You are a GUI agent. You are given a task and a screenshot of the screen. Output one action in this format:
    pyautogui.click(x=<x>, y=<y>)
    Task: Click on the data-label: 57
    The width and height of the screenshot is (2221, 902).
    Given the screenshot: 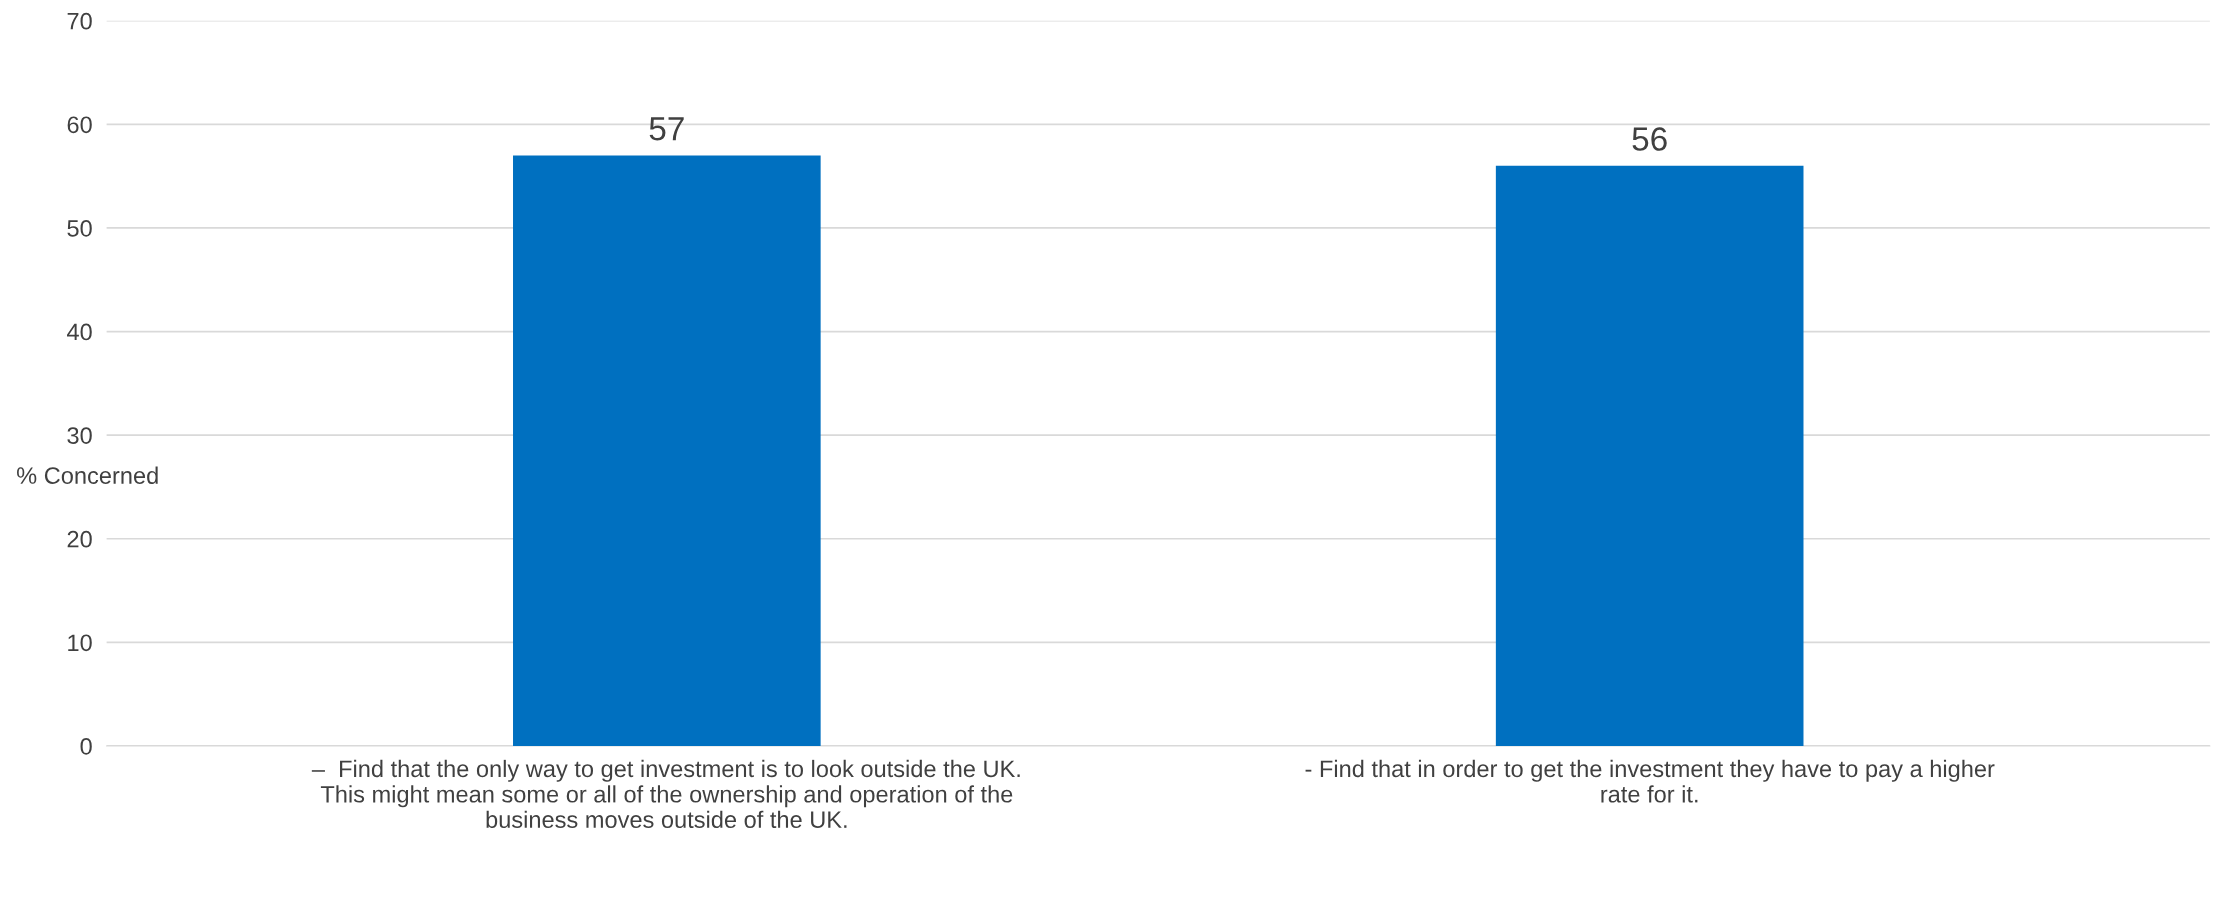 What is the action you would take?
    pyautogui.click(x=666, y=129)
    